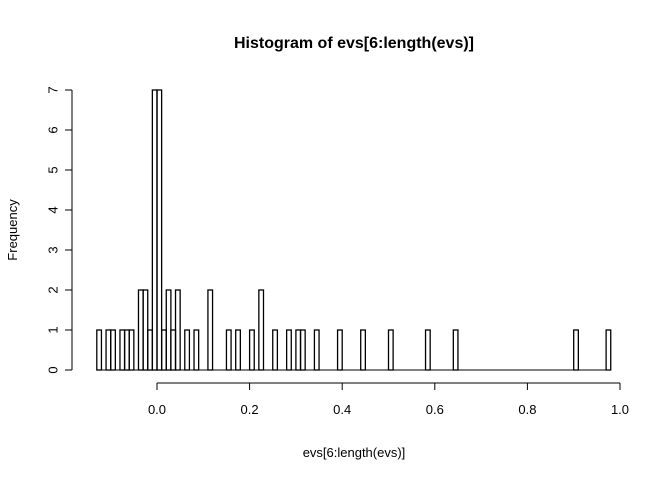 The width and height of the screenshot is (672, 480). I want to click on y-tick-label: 0, so click(53, 369).